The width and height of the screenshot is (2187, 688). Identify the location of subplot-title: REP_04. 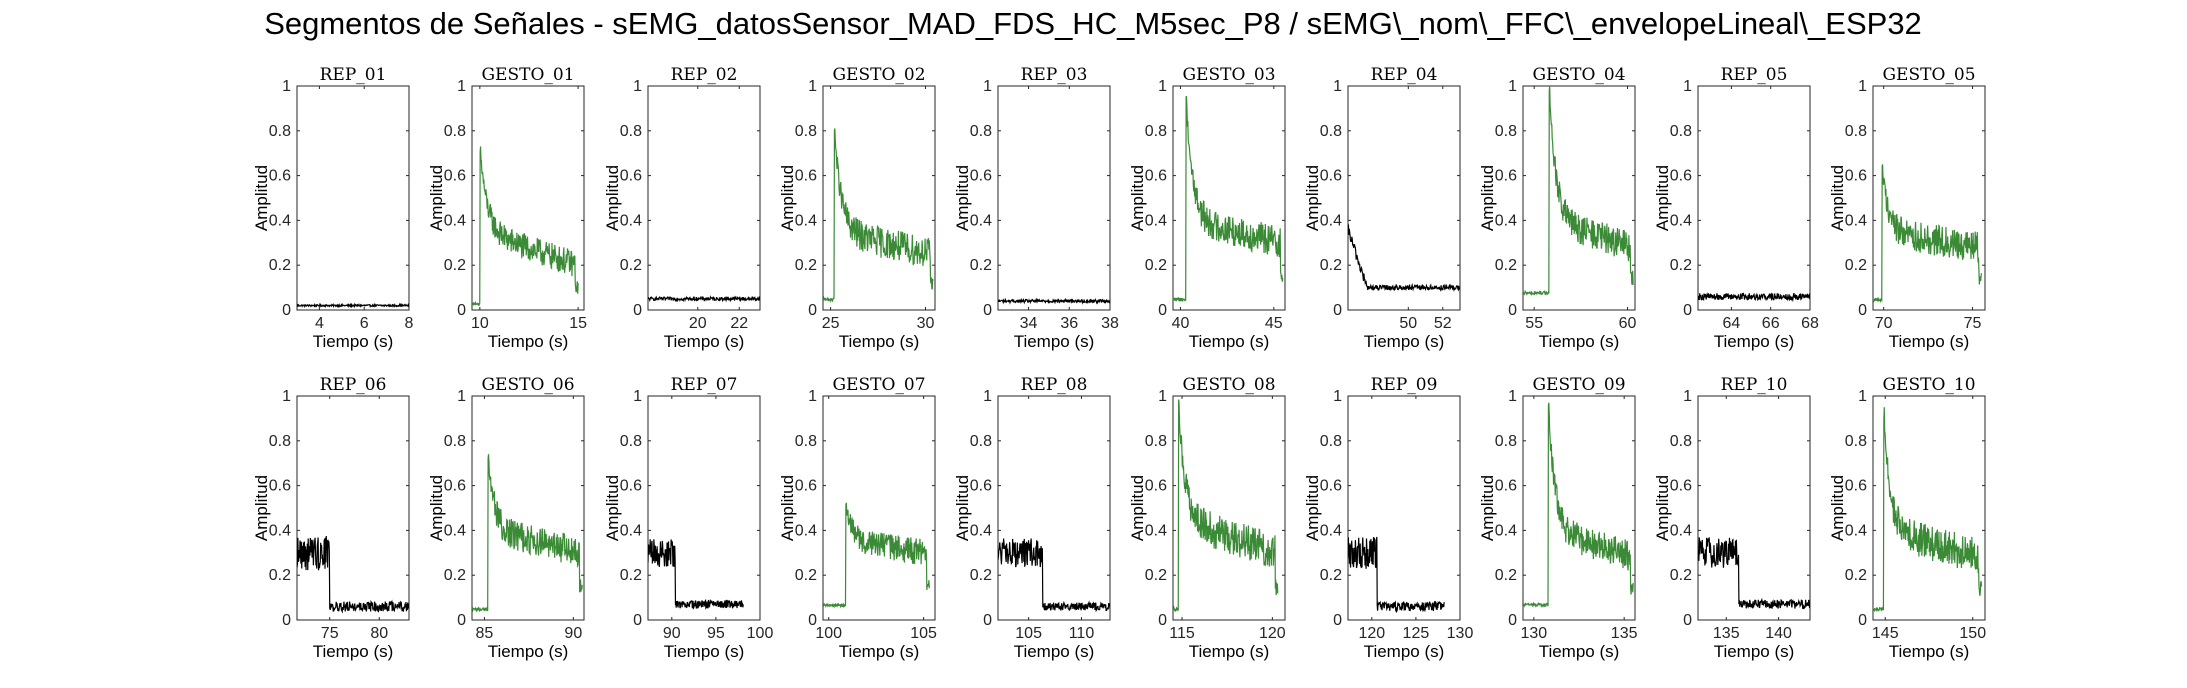
(1404, 75).